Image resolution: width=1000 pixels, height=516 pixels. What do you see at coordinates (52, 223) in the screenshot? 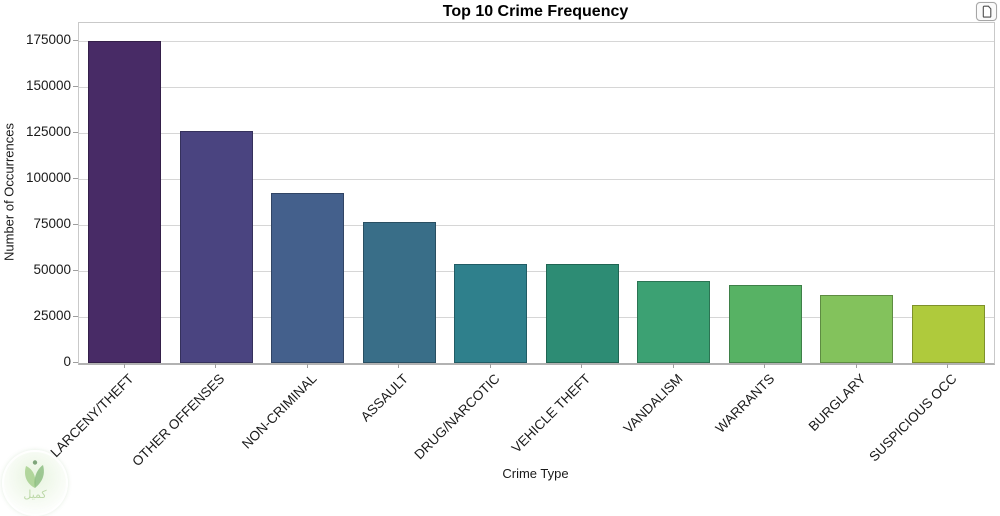
I see `y-tick-label: 75000` at bounding box center [52, 223].